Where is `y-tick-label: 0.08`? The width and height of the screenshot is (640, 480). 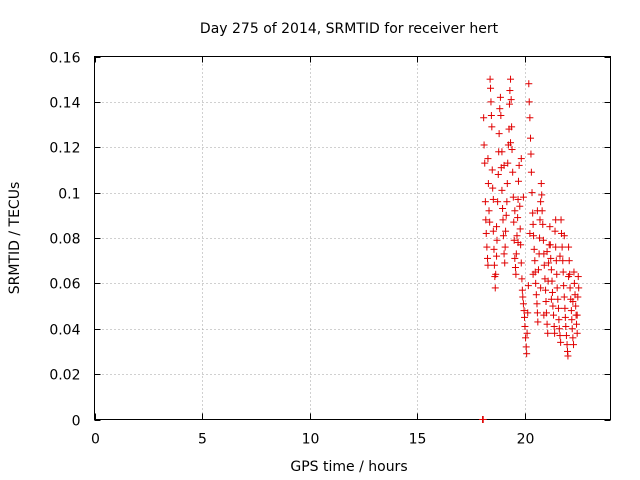
y-tick-label: 0.08 is located at coordinates (64, 240).